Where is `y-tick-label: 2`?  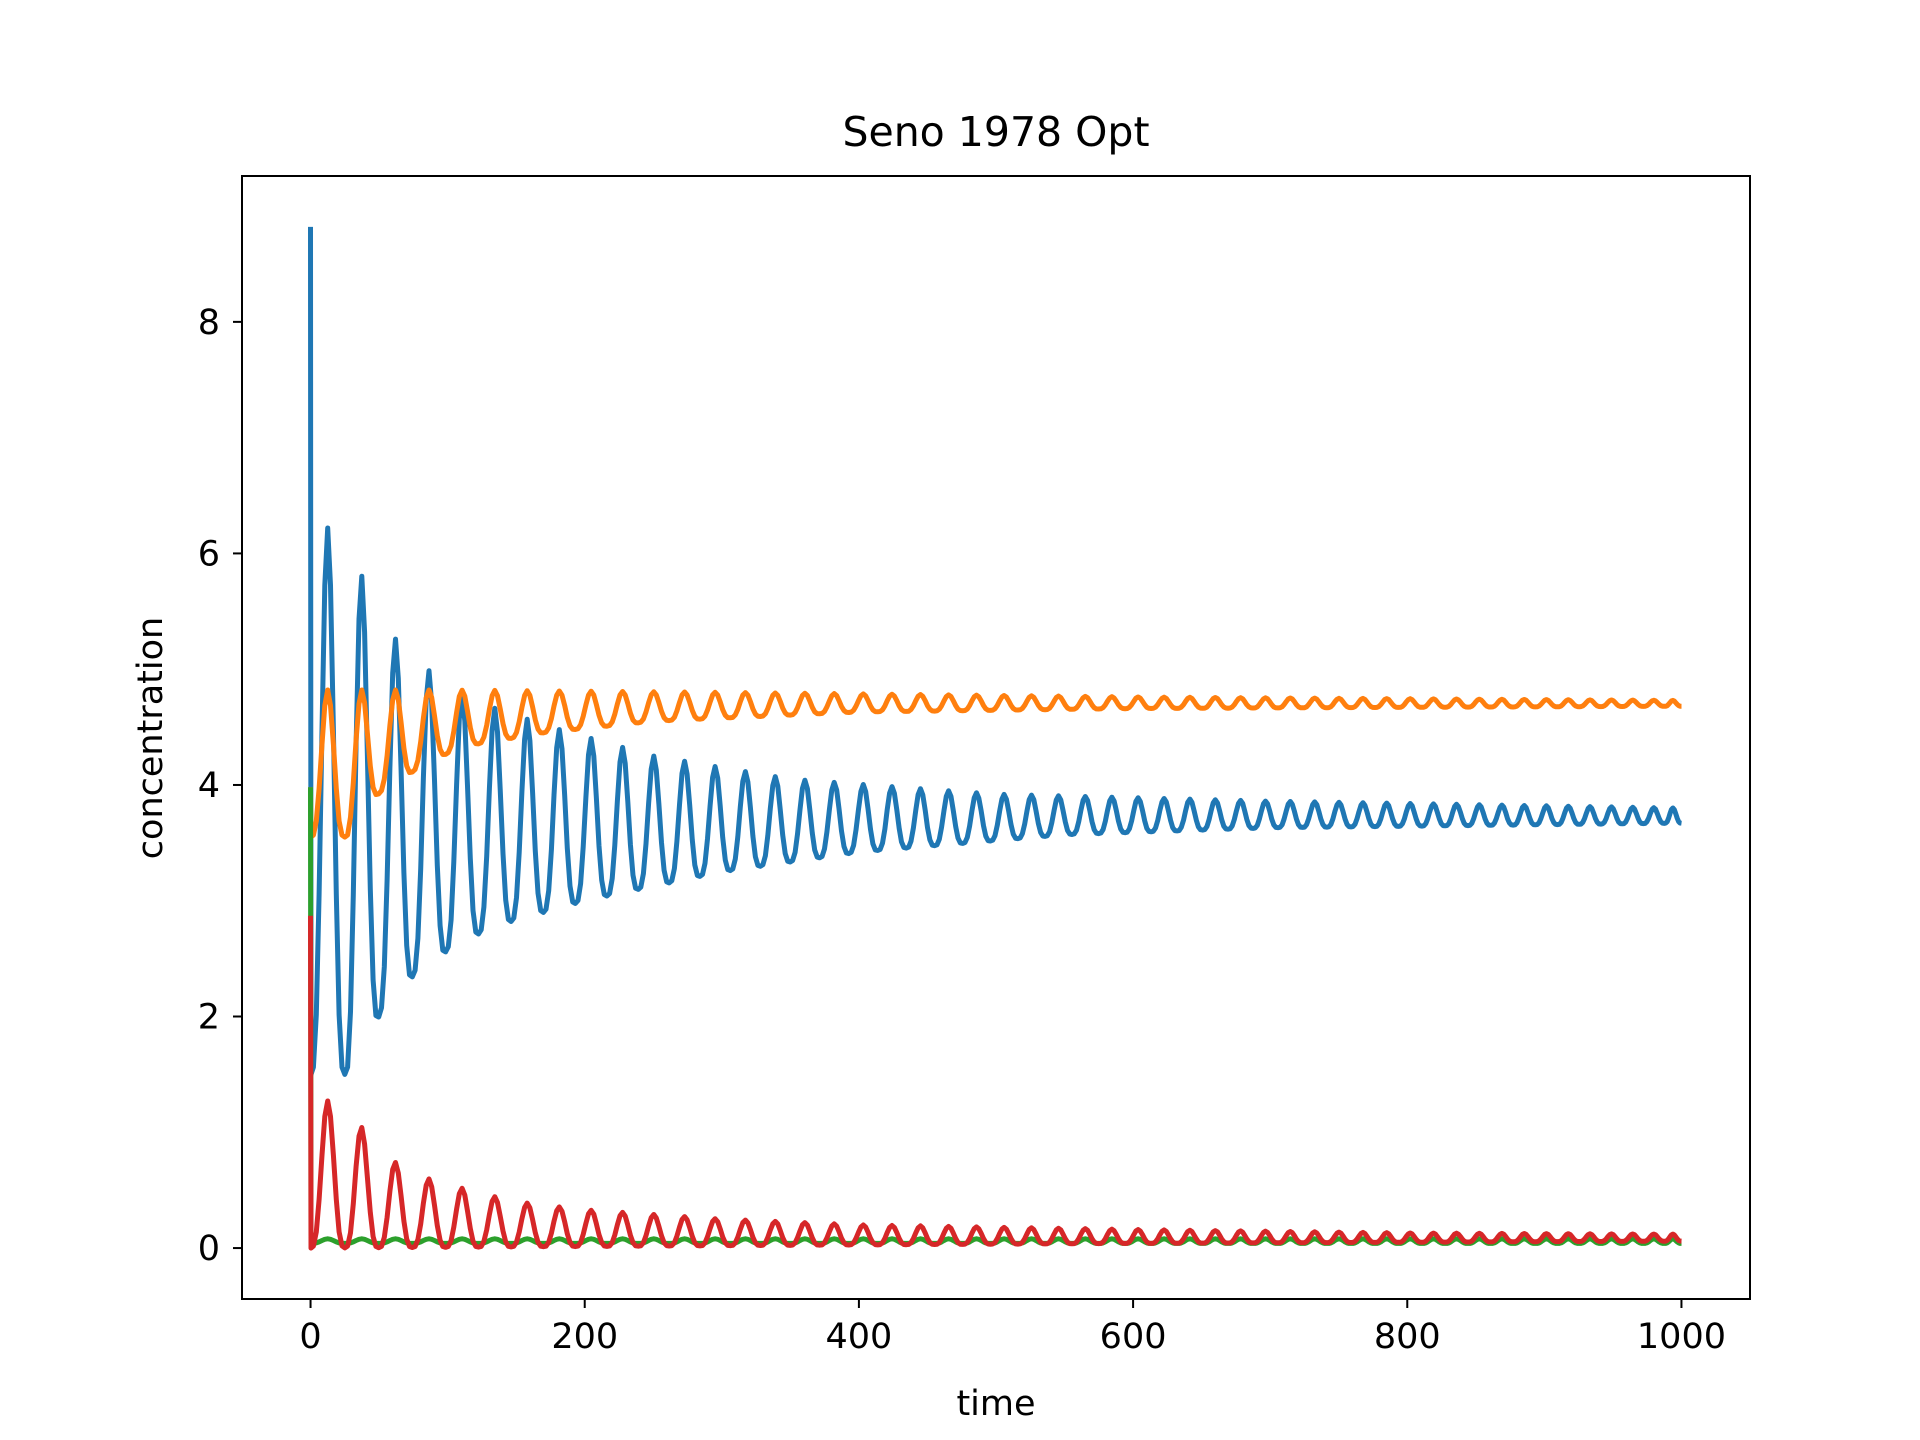 y-tick-label: 2 is located at coordinates (209, 1018).